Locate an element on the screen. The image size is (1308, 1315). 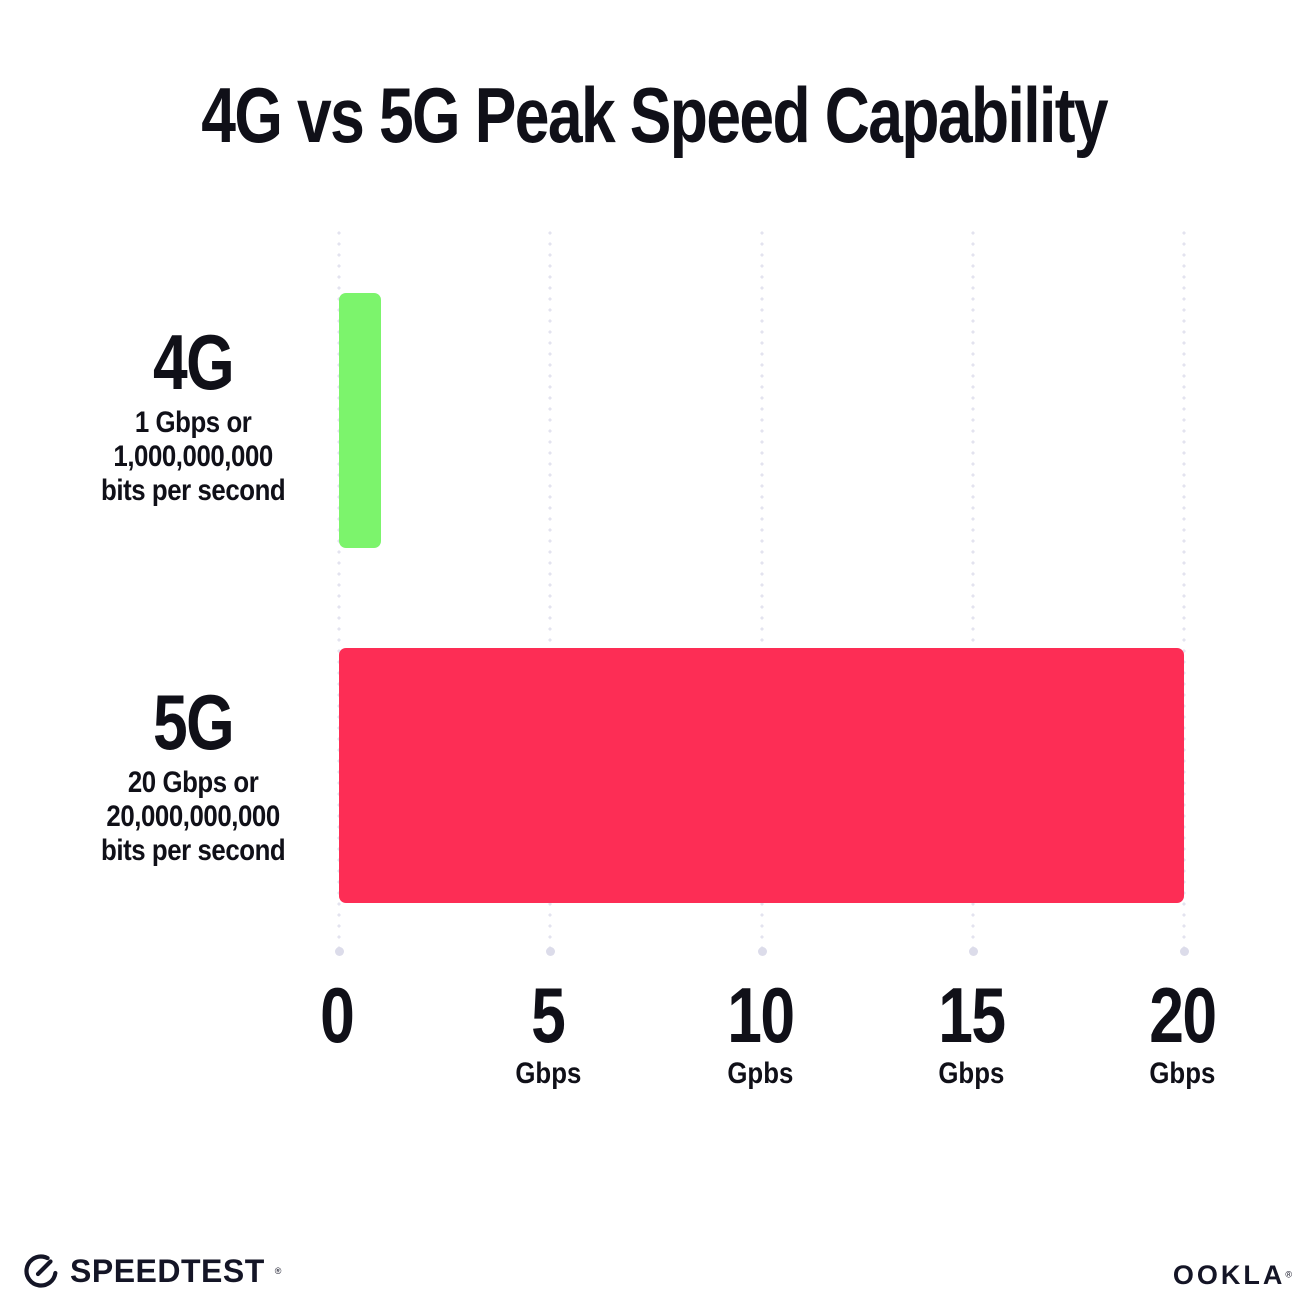
x-tick-0: 0 is located at coordinates (337, 1032).